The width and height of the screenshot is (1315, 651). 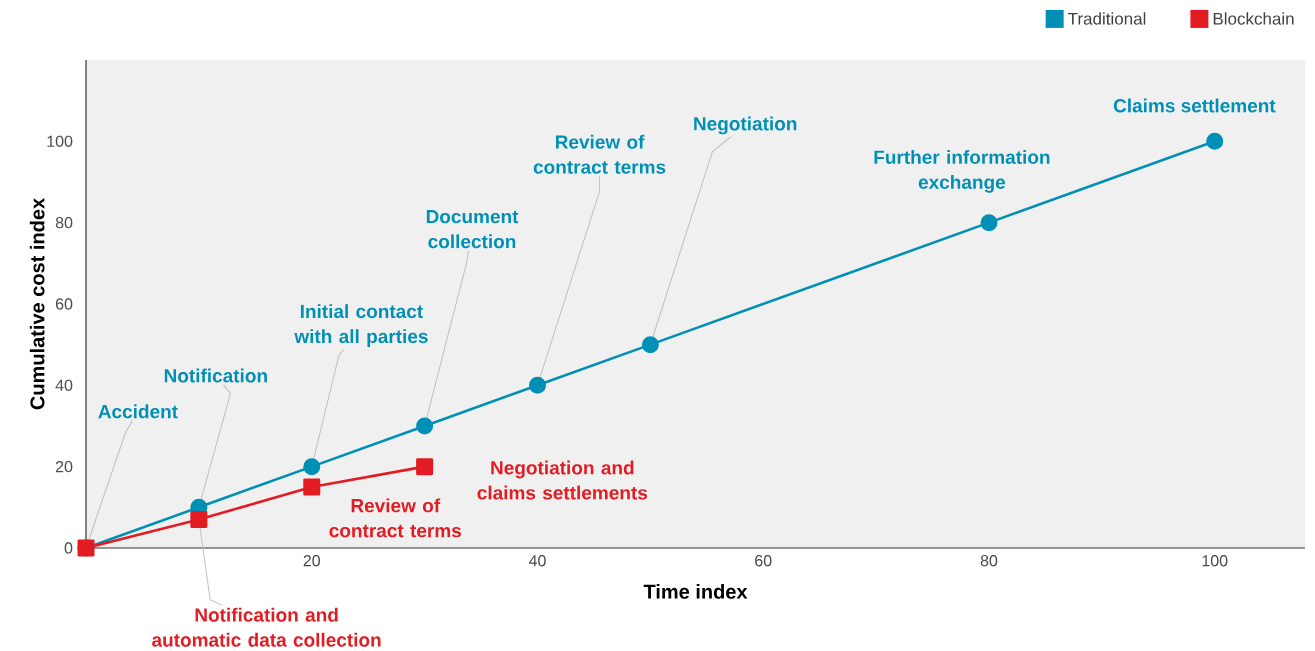 What do you see at coordinates (37, 304) in the screenshot?
I see `y-axis-title: Cumulative cost index` at bounding box center [37, 304].